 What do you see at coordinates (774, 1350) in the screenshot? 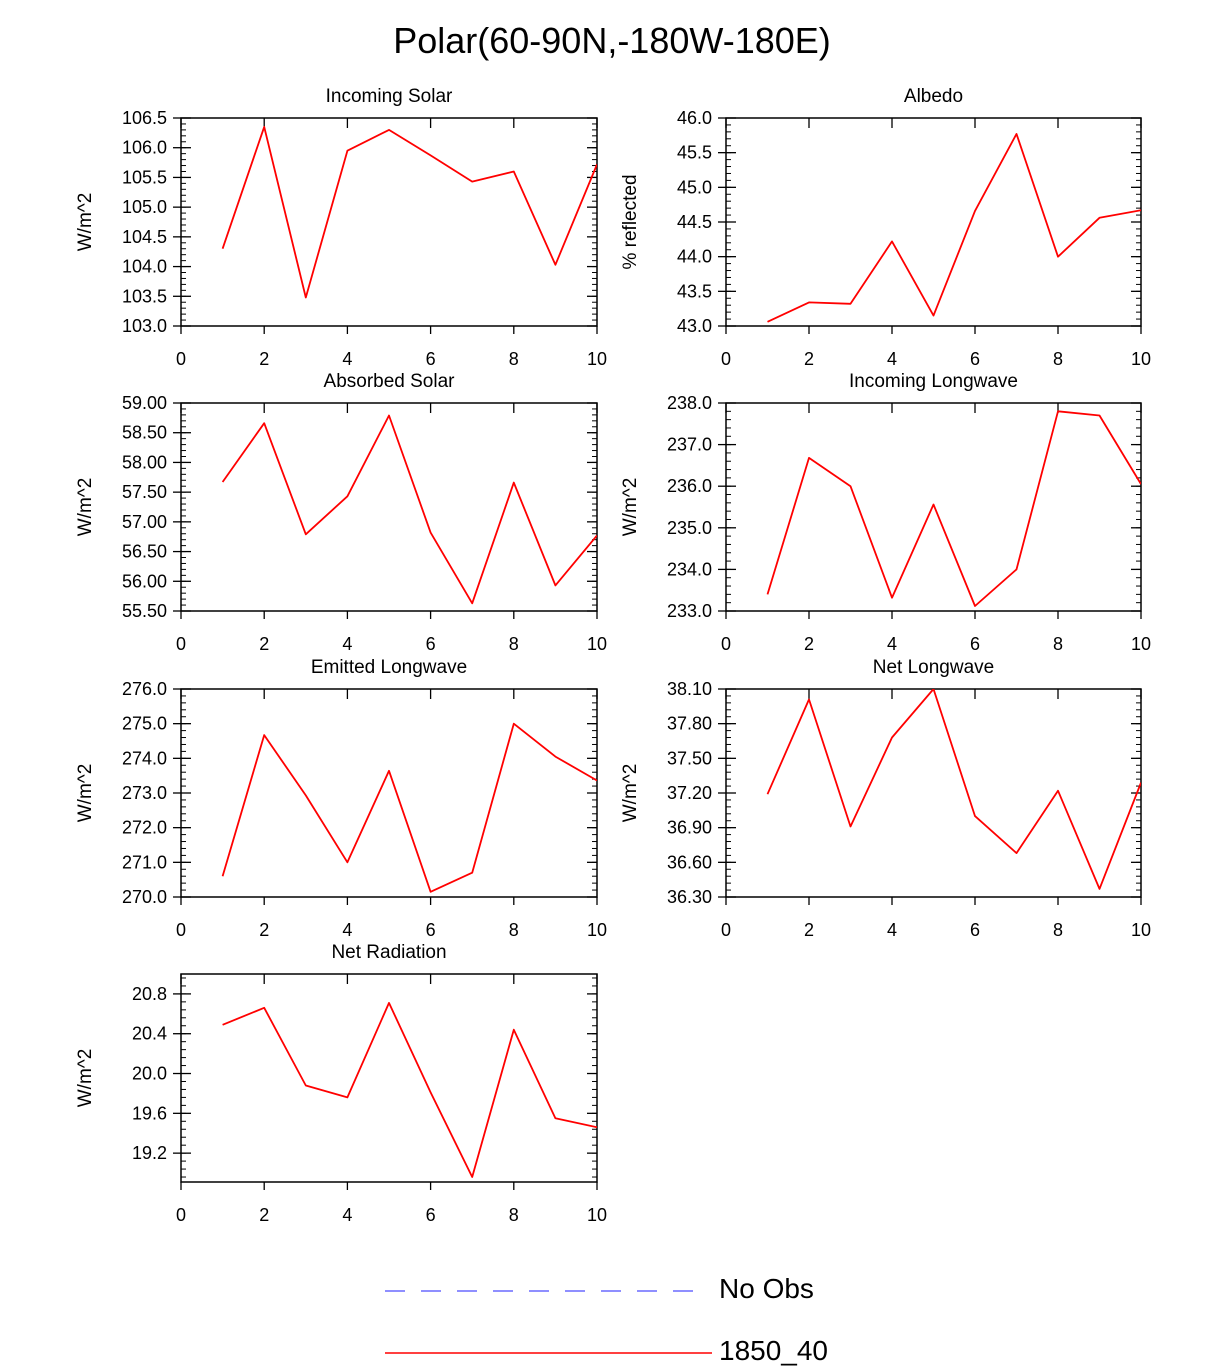
I see `legend-series-label: 1850_40` at bounding box center [774, 1350].